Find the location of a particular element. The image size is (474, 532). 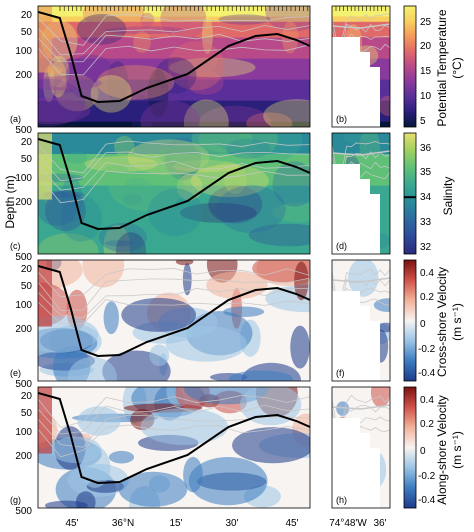

colorbar-tick-label: 34 is located at coordinates (426, 197).